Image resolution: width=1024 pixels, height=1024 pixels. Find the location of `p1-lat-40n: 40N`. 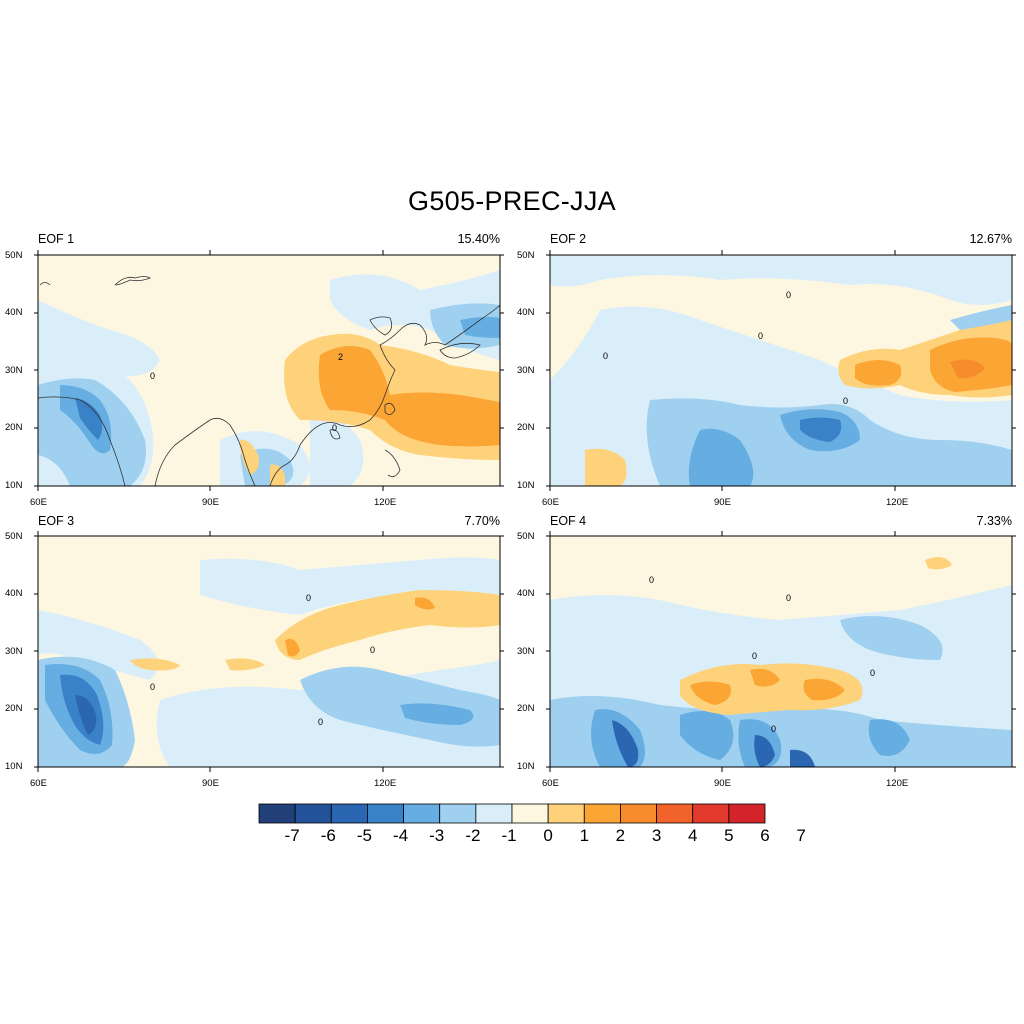

p1-lat-40n: 40N is located at coordinates (14, 312).